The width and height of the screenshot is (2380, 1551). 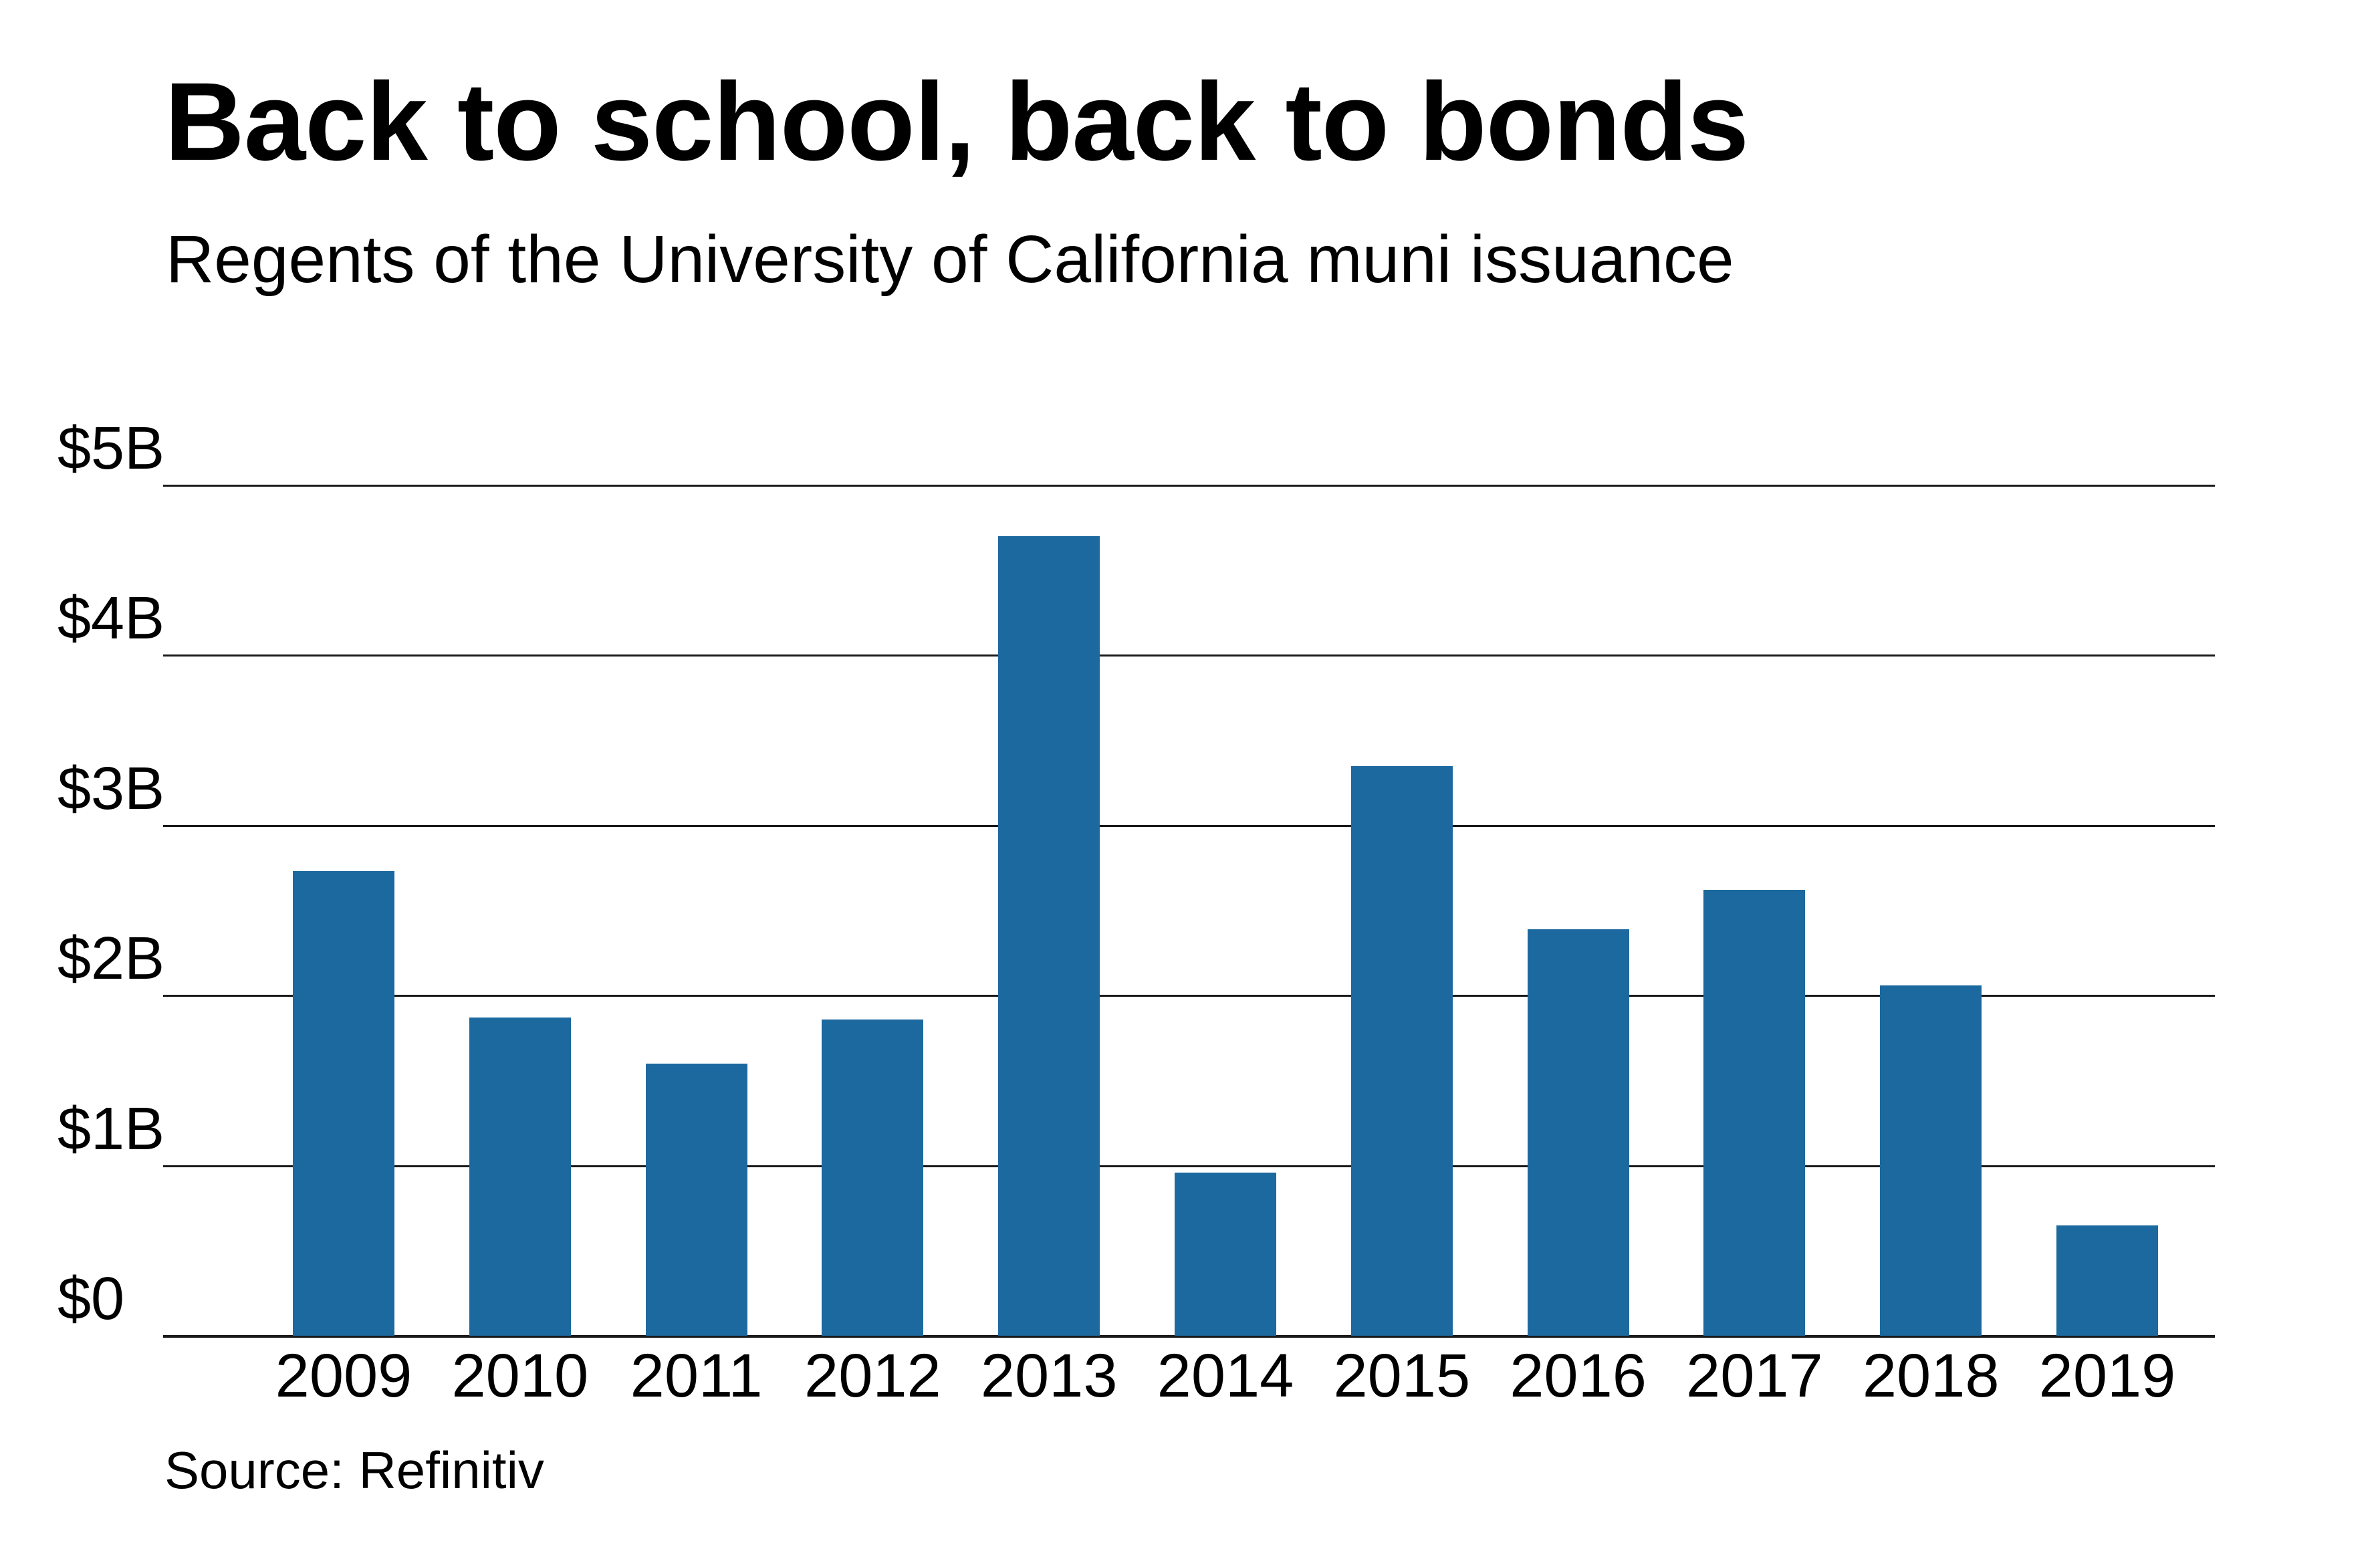 What do you see at coordinates (1931, 1376) in the screenshot?
I see `x-axis-tick-label: 2018` at bounding box center [1931, 1376].